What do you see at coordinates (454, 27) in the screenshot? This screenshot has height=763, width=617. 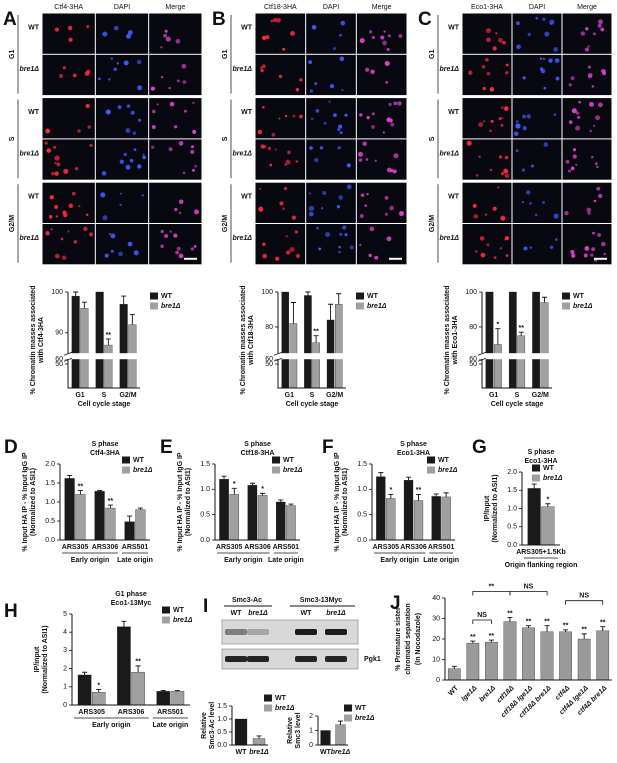 I see `genotype-label: WT` at bounding box center [454, 27].